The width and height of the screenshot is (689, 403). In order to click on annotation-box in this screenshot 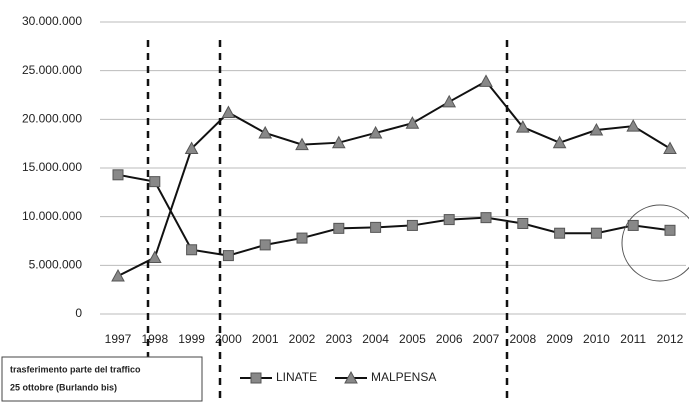, I will do `click(102, 379)`.